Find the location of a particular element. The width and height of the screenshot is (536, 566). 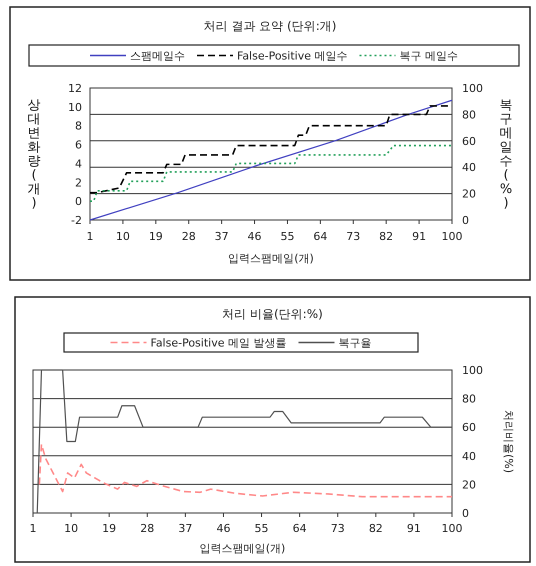

y-axis-title: 상대변화량(개) is located at coordinates (34, 154).